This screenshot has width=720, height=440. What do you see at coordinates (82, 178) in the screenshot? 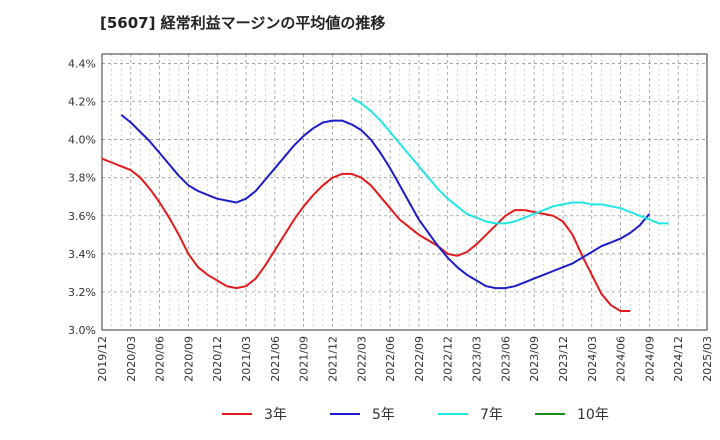
I see `y-tick-label: 3.8%` at bounding box center [82, 178].